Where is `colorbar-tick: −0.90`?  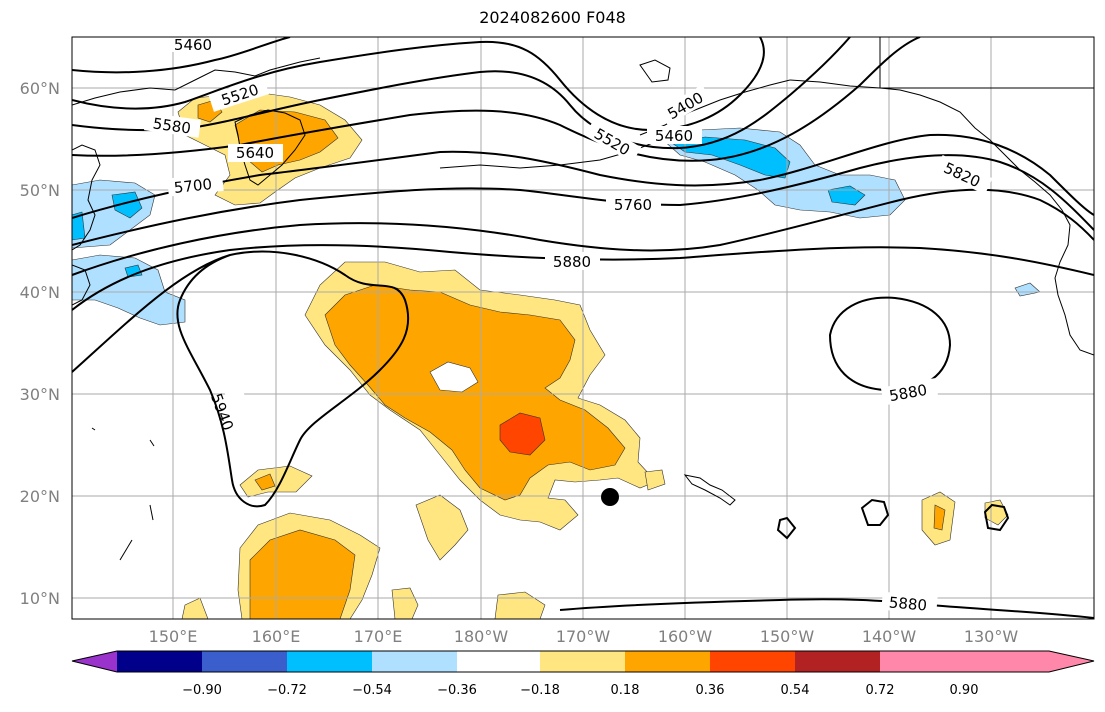 colorbar-tick: −0.90 is located at coordinates (202, 690).